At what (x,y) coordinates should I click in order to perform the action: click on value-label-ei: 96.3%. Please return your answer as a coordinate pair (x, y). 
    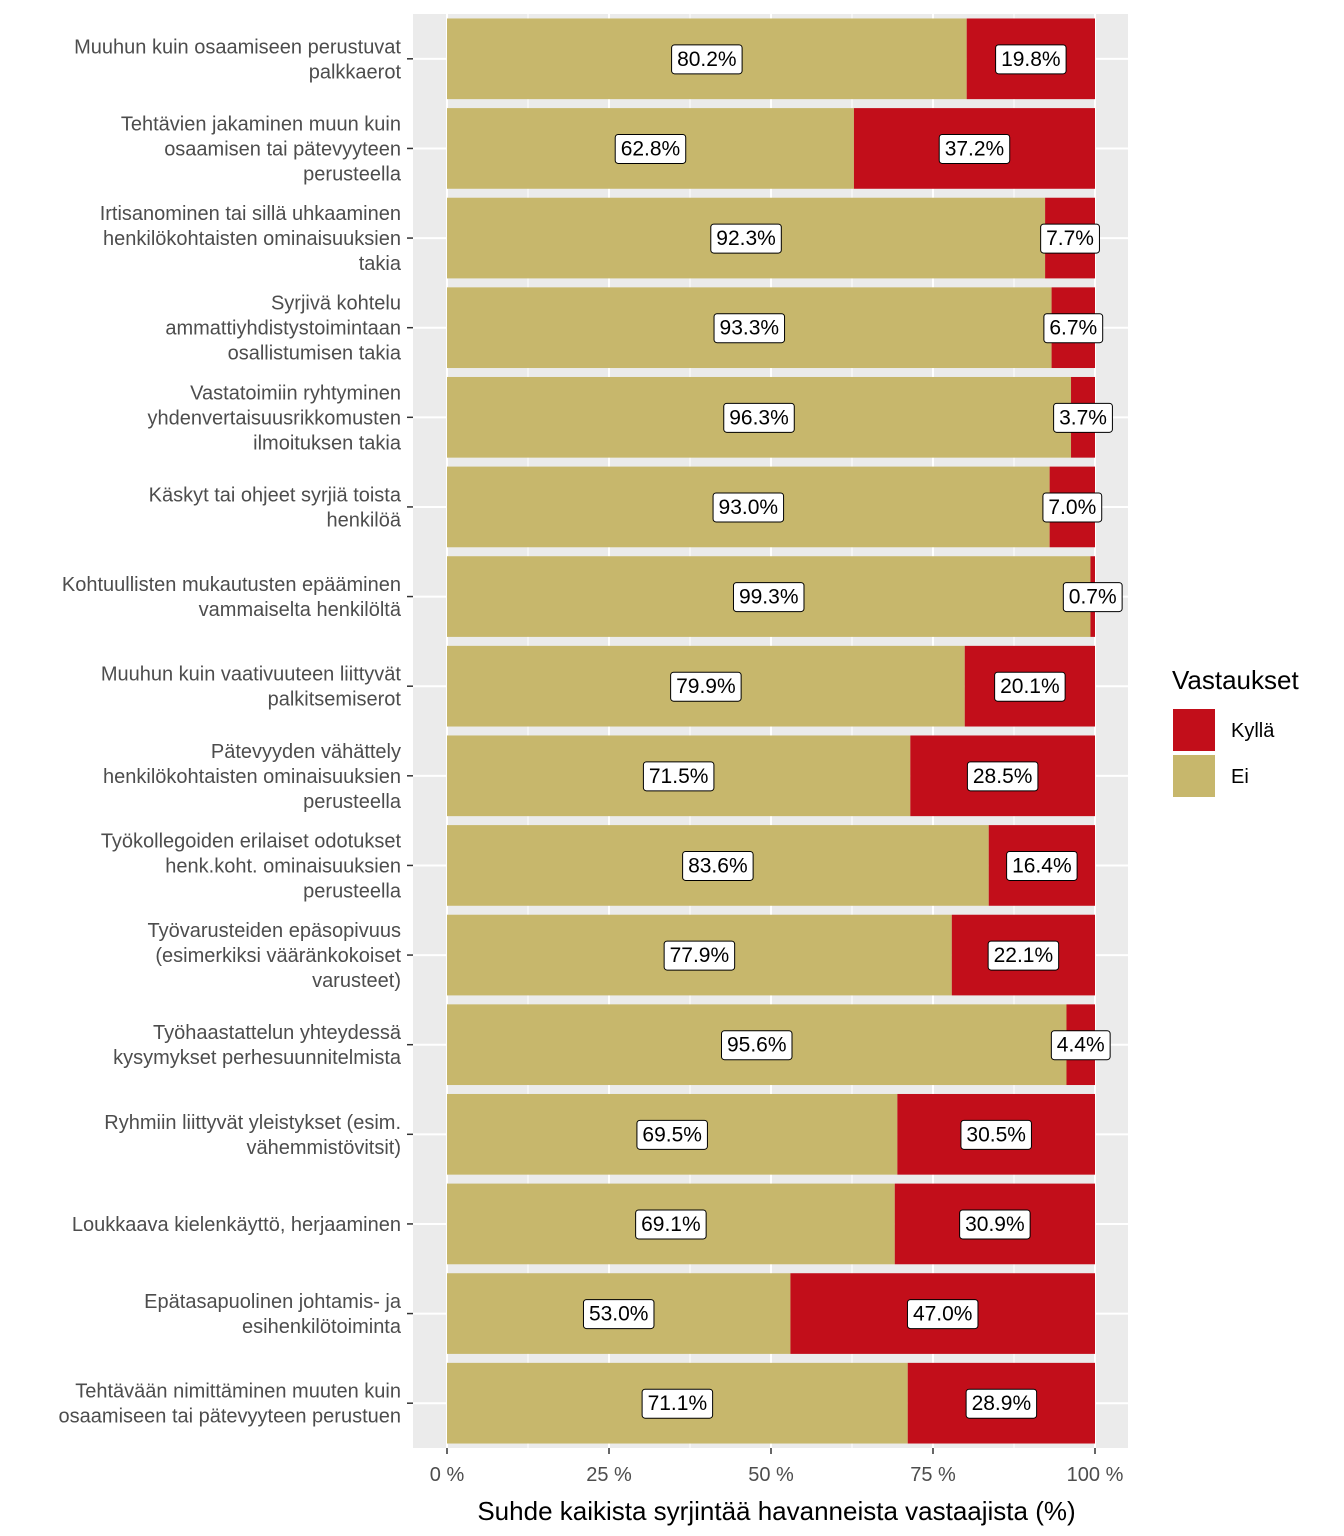
    Looking at the image, I should click on (759, 417).